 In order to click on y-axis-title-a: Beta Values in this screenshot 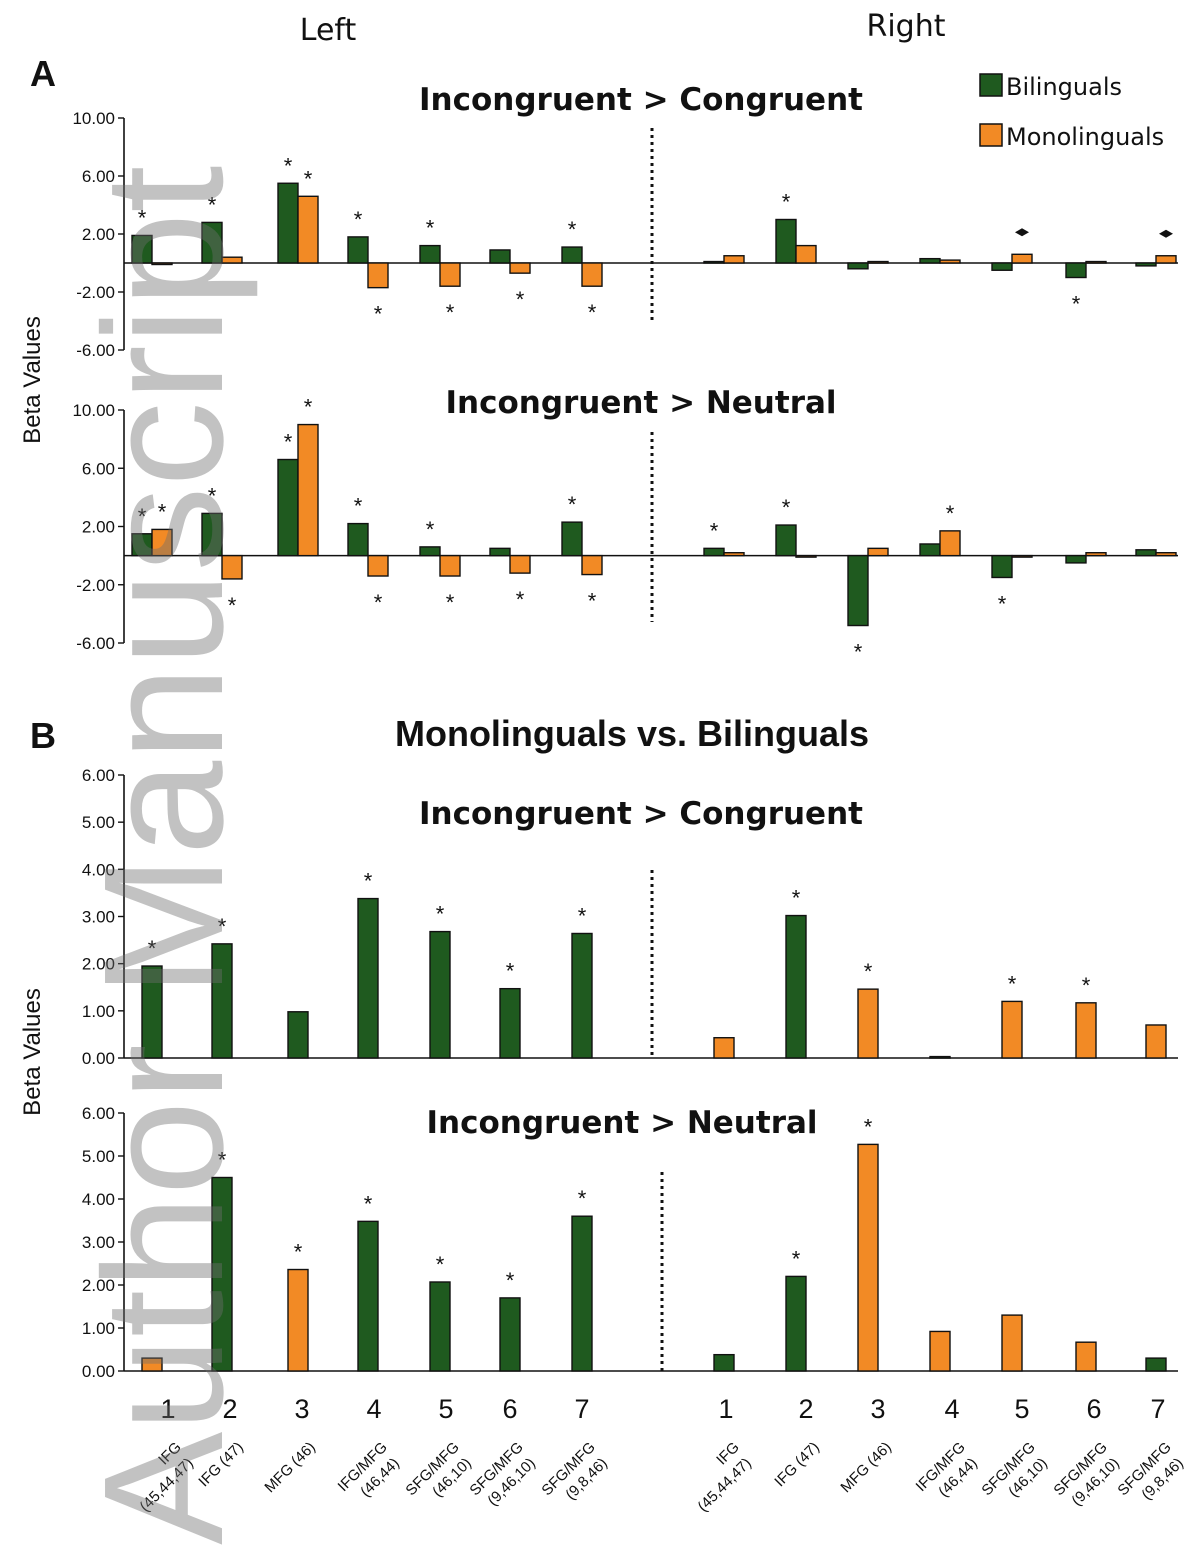, I will do `click(32, 380)`.